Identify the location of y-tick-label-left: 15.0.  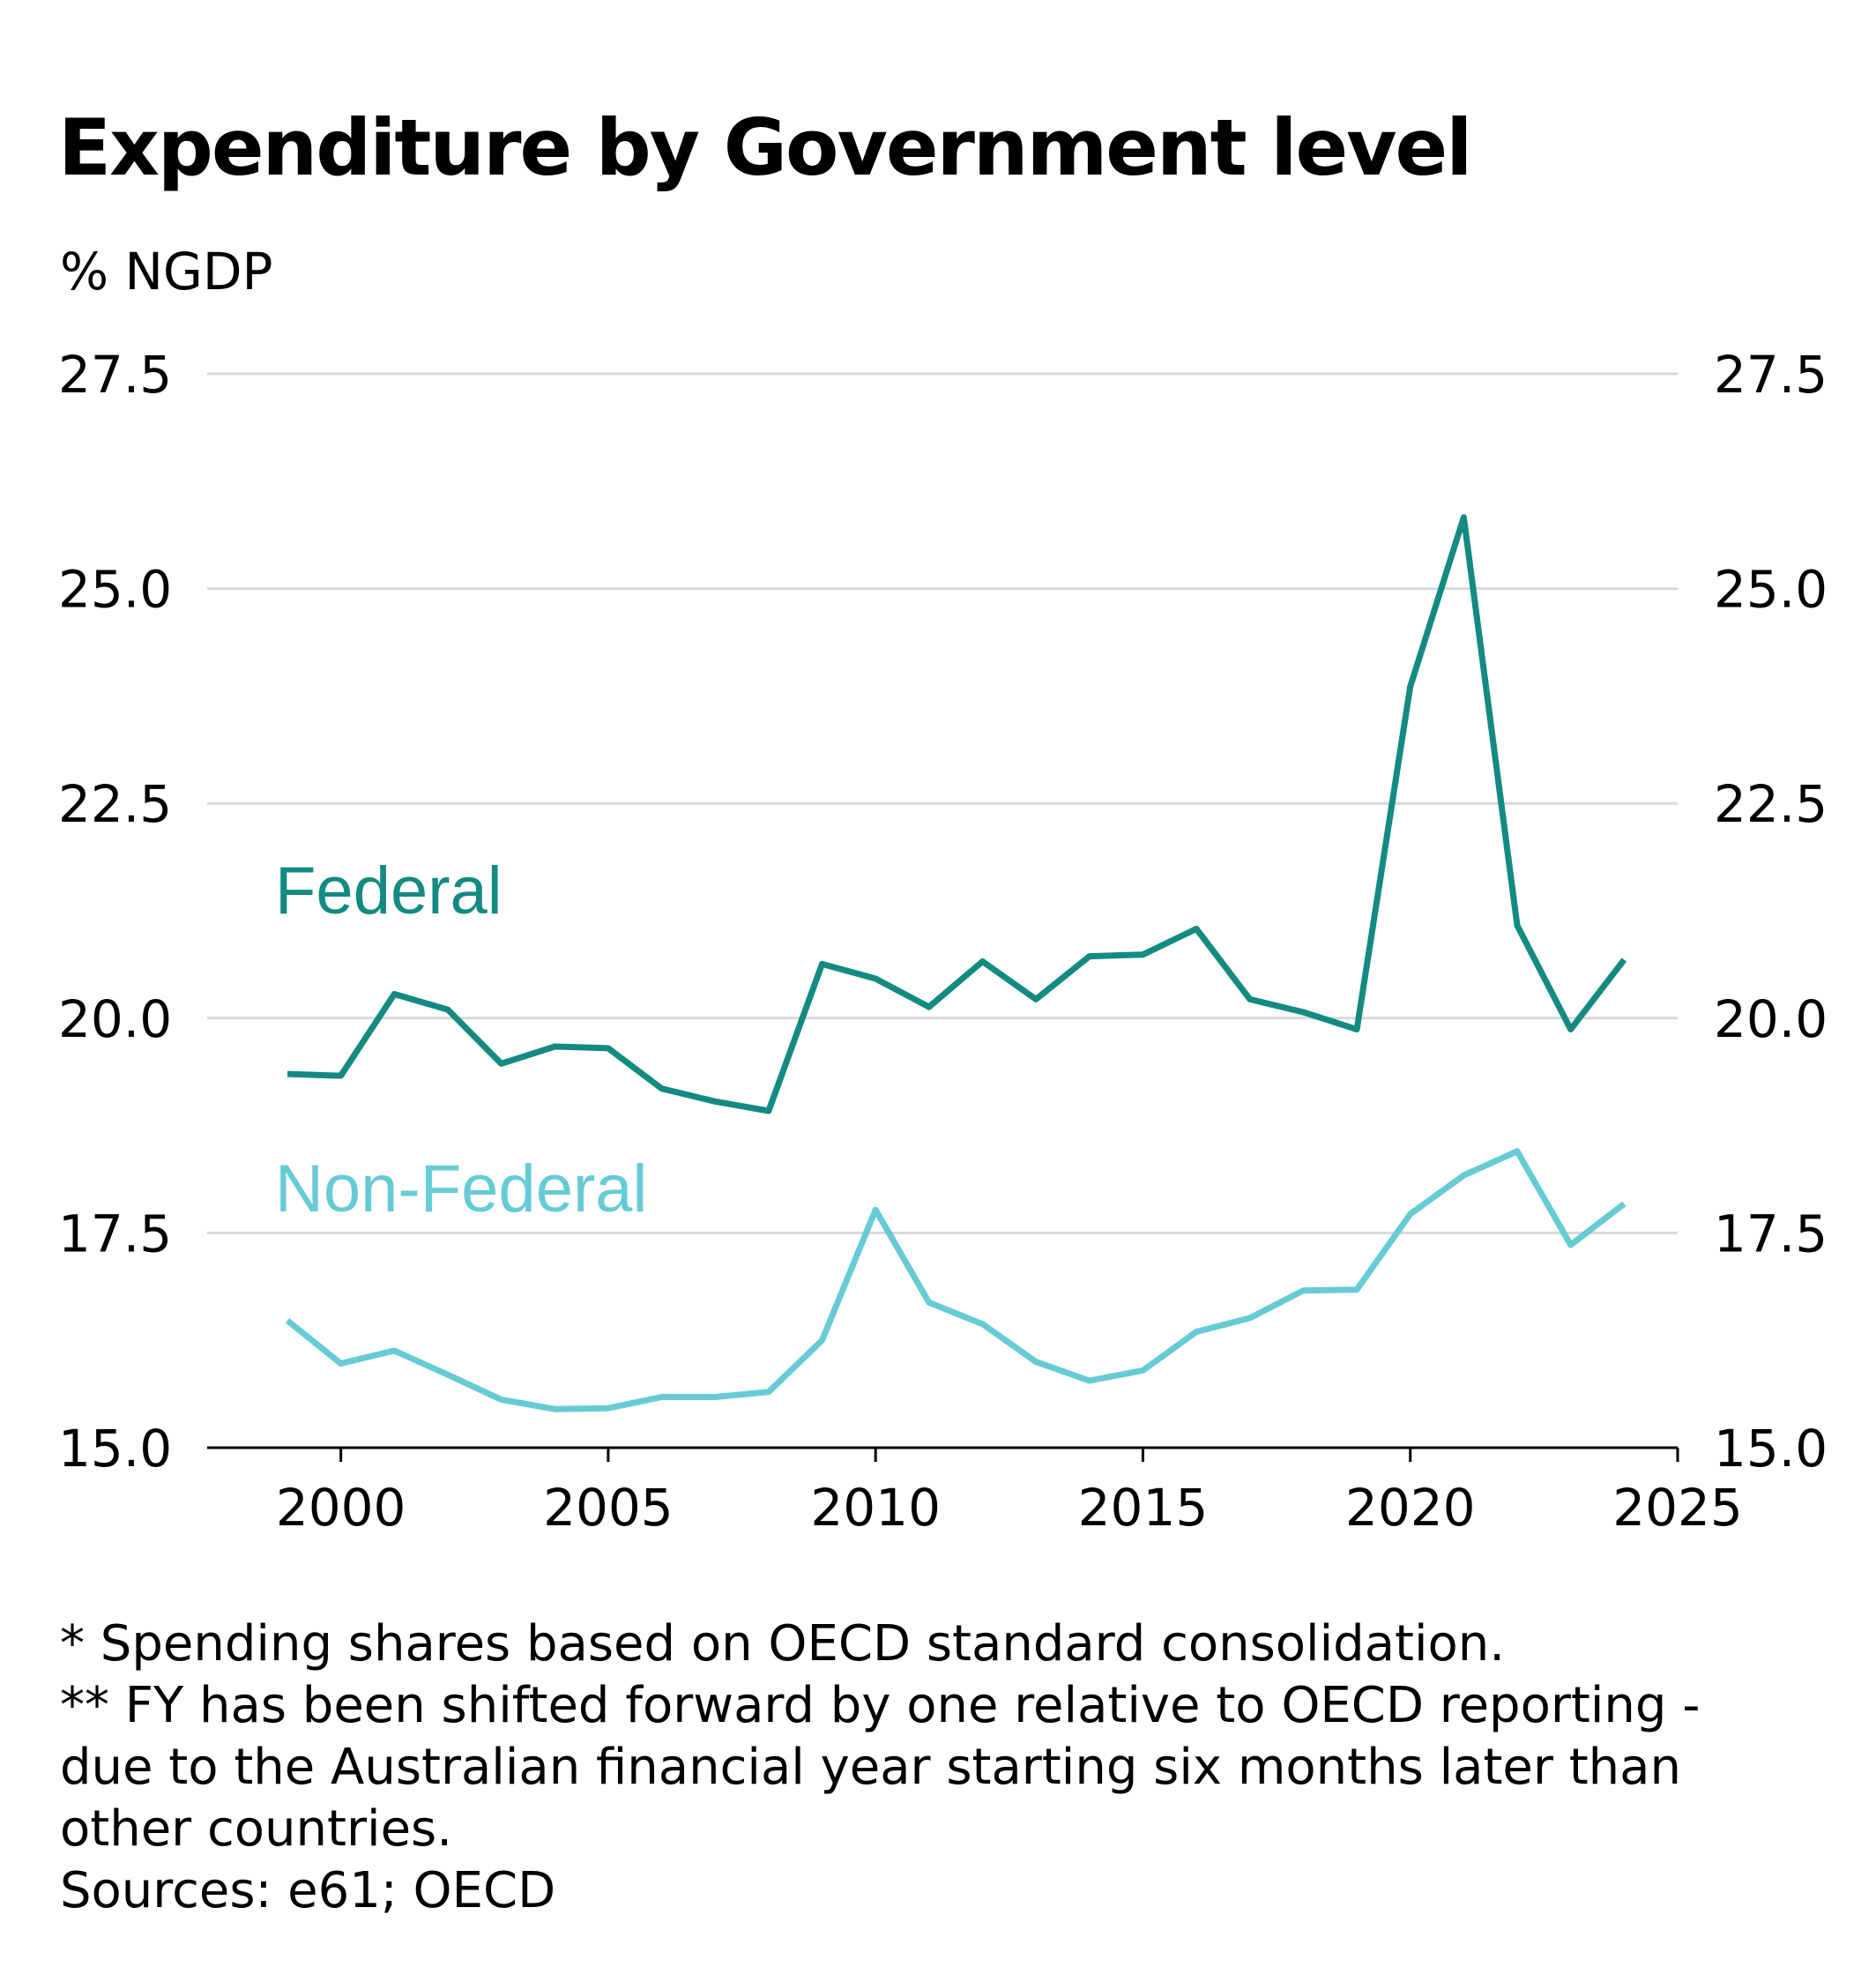
(115, 1449).